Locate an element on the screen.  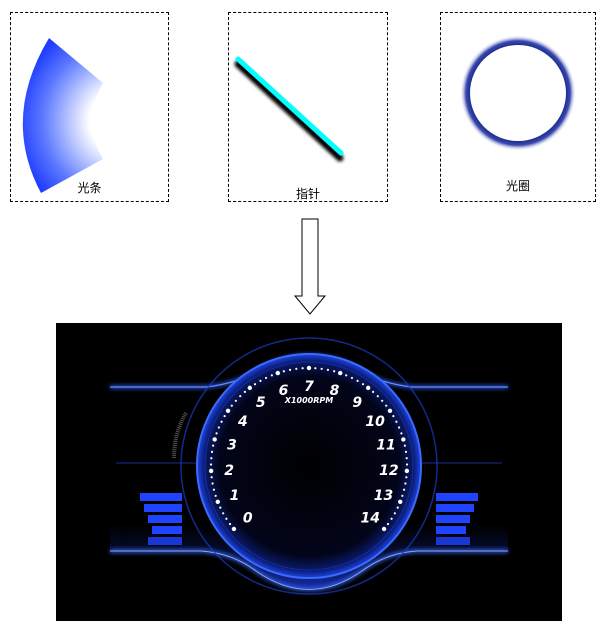
gauge-number: 13 is located at coordinates (383, 496).